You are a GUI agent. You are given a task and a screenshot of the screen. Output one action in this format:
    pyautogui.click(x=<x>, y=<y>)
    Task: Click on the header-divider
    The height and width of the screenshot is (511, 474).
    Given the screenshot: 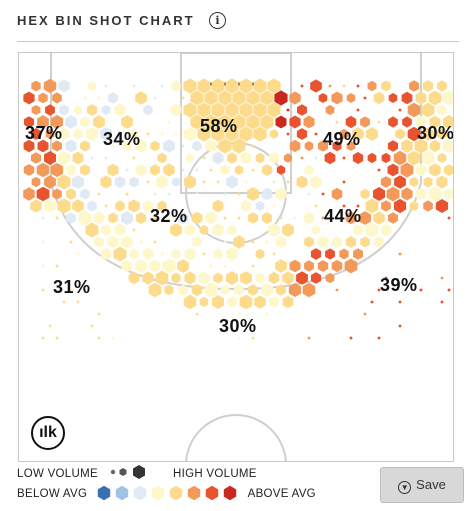 What is the action you would take?
    pyautogui.click(x=238, y=41)
    